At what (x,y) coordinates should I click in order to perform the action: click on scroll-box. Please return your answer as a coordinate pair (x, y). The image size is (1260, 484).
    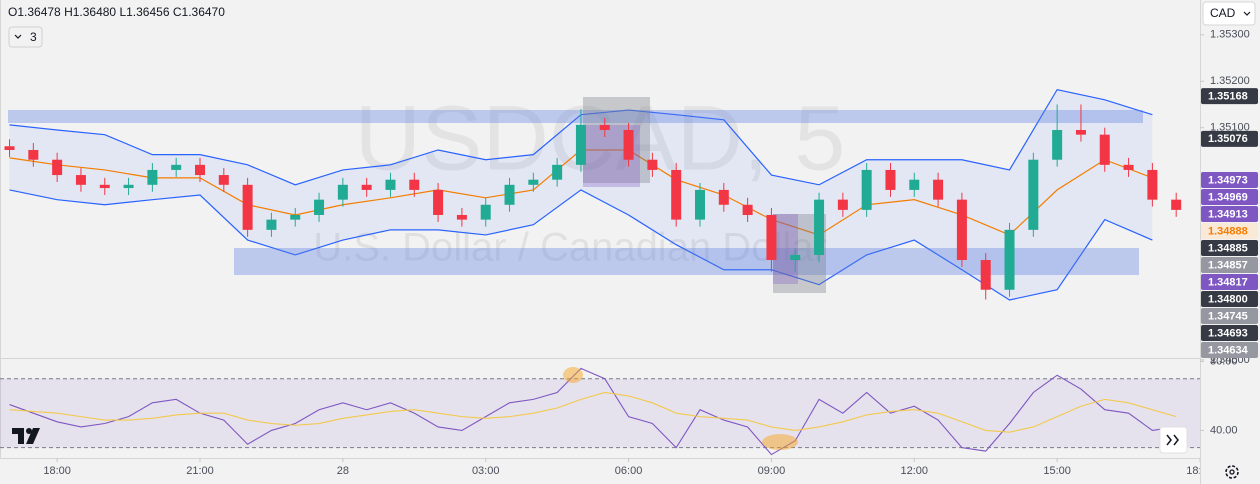
    Looking at the image, I should click on (1173, 440).